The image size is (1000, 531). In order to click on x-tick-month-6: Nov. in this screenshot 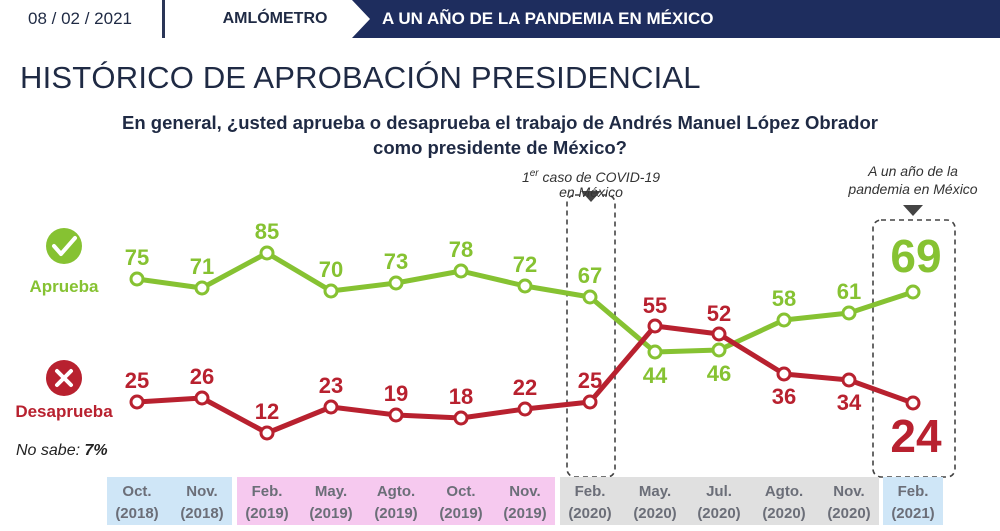, I will do `click(524, 491)`.